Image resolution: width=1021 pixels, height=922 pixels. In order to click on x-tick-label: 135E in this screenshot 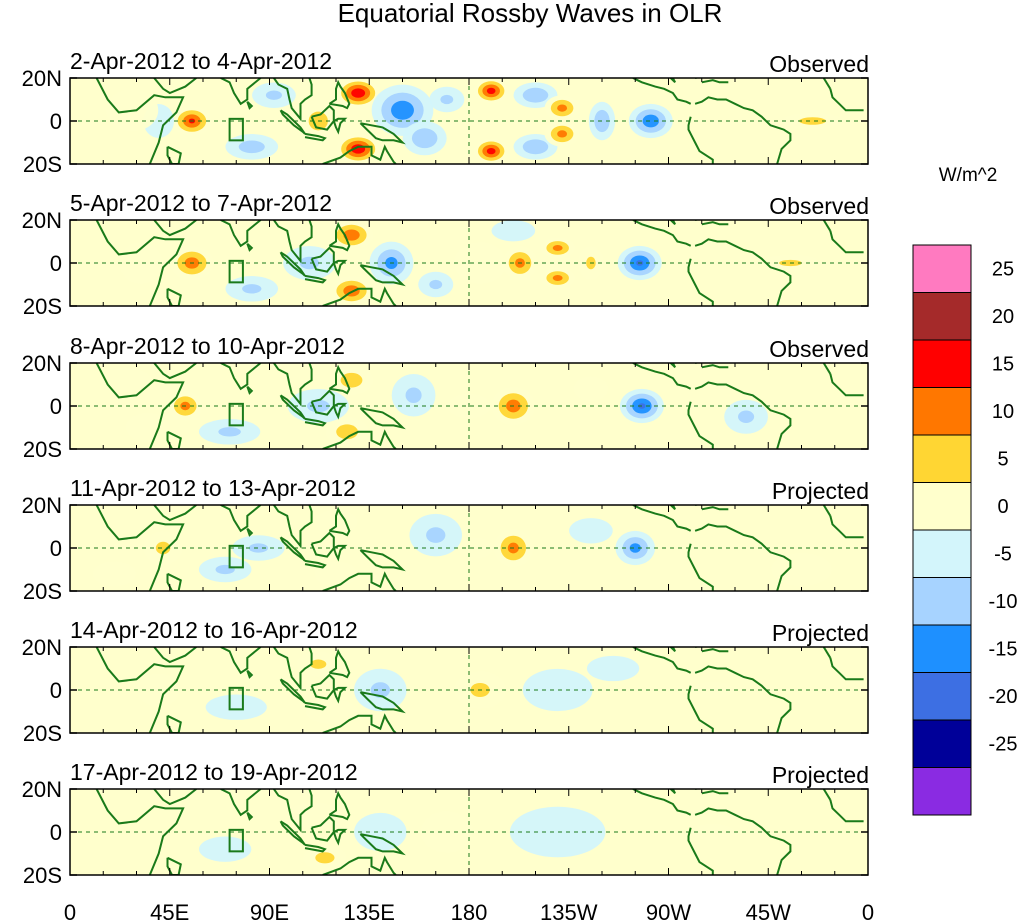, I will do `click(369, 911)`.